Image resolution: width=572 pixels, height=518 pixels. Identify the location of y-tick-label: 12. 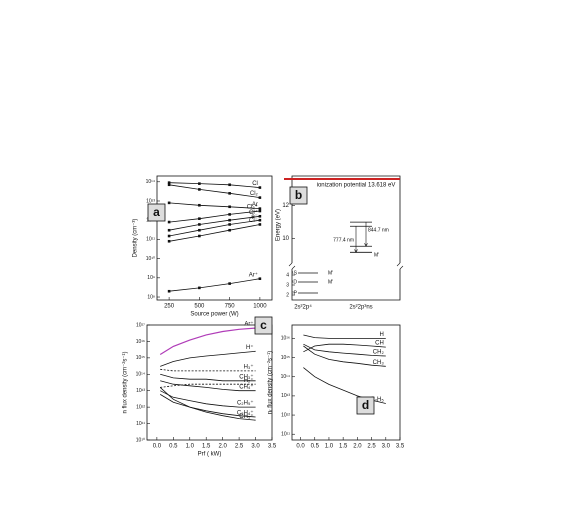
(285, 206).